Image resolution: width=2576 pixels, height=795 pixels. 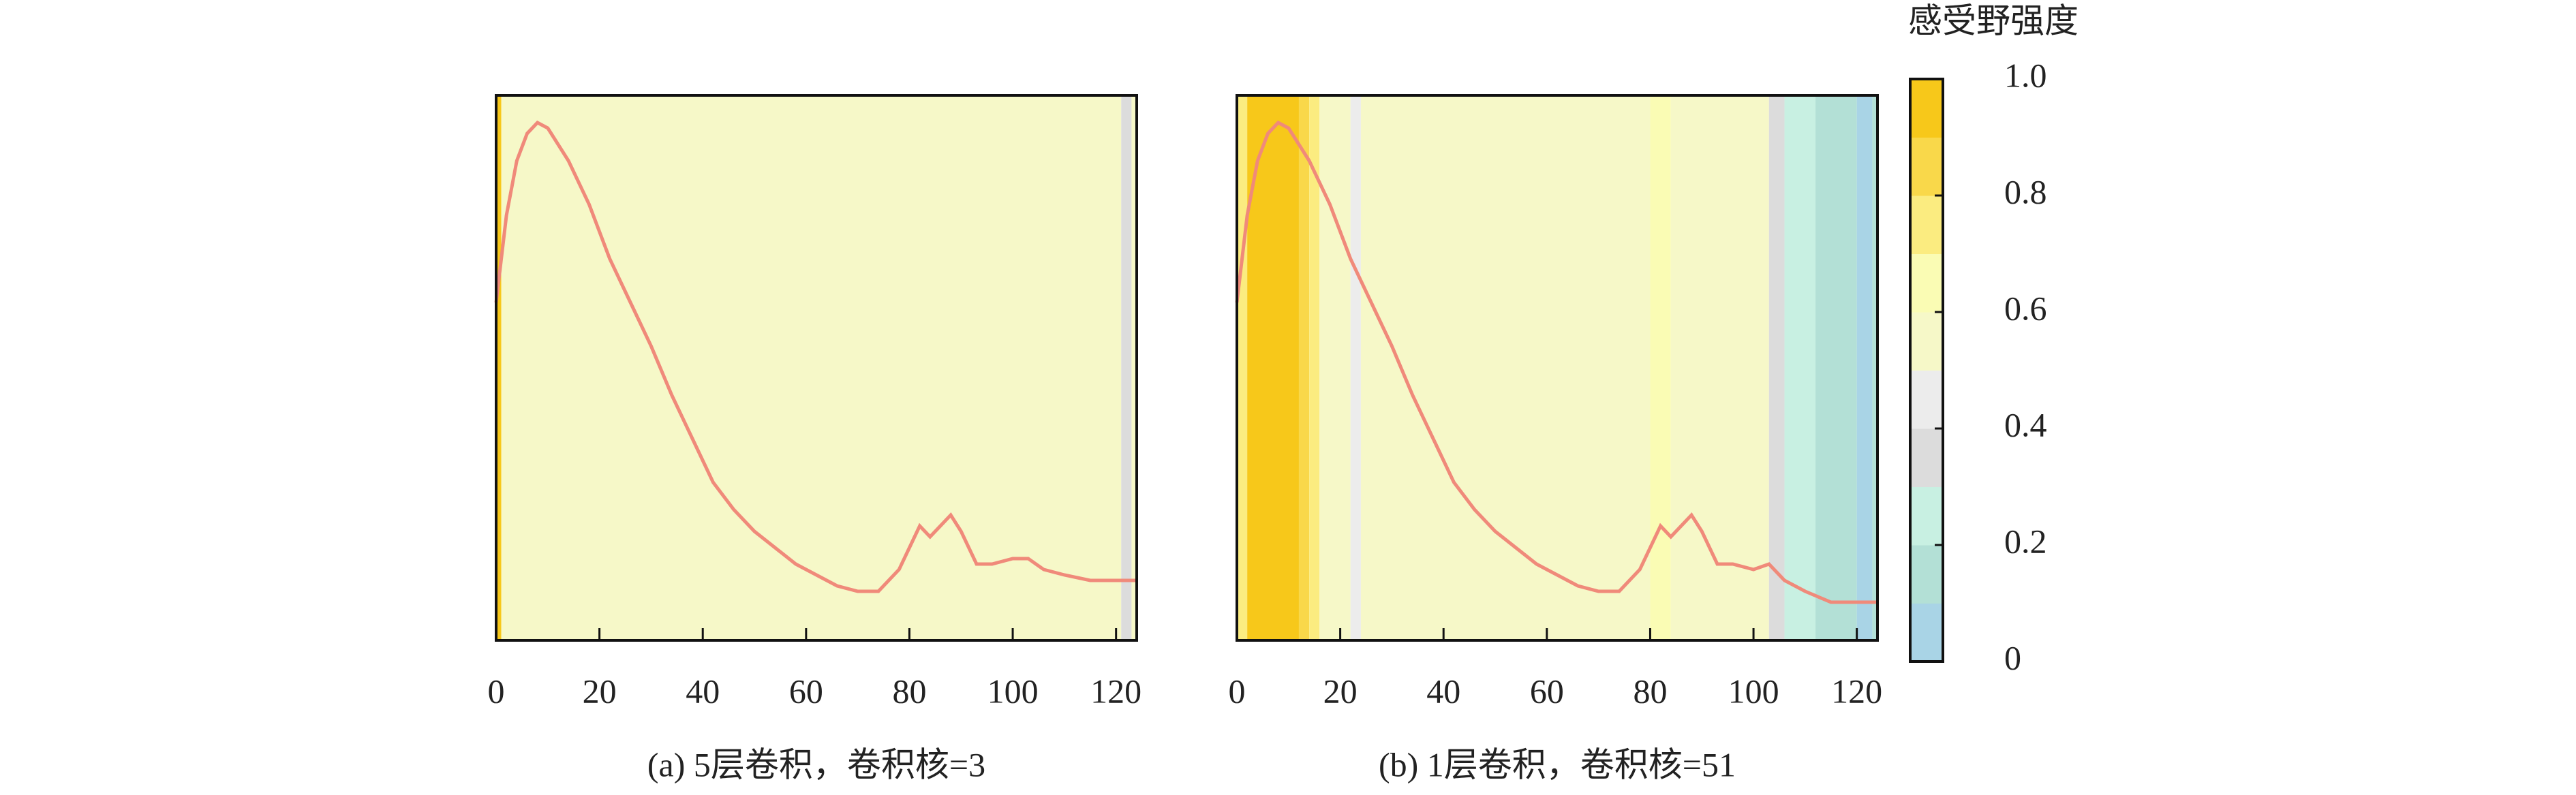 I want to click on colorbar-tick-label: 0.2, so click(x=2026, y=541).